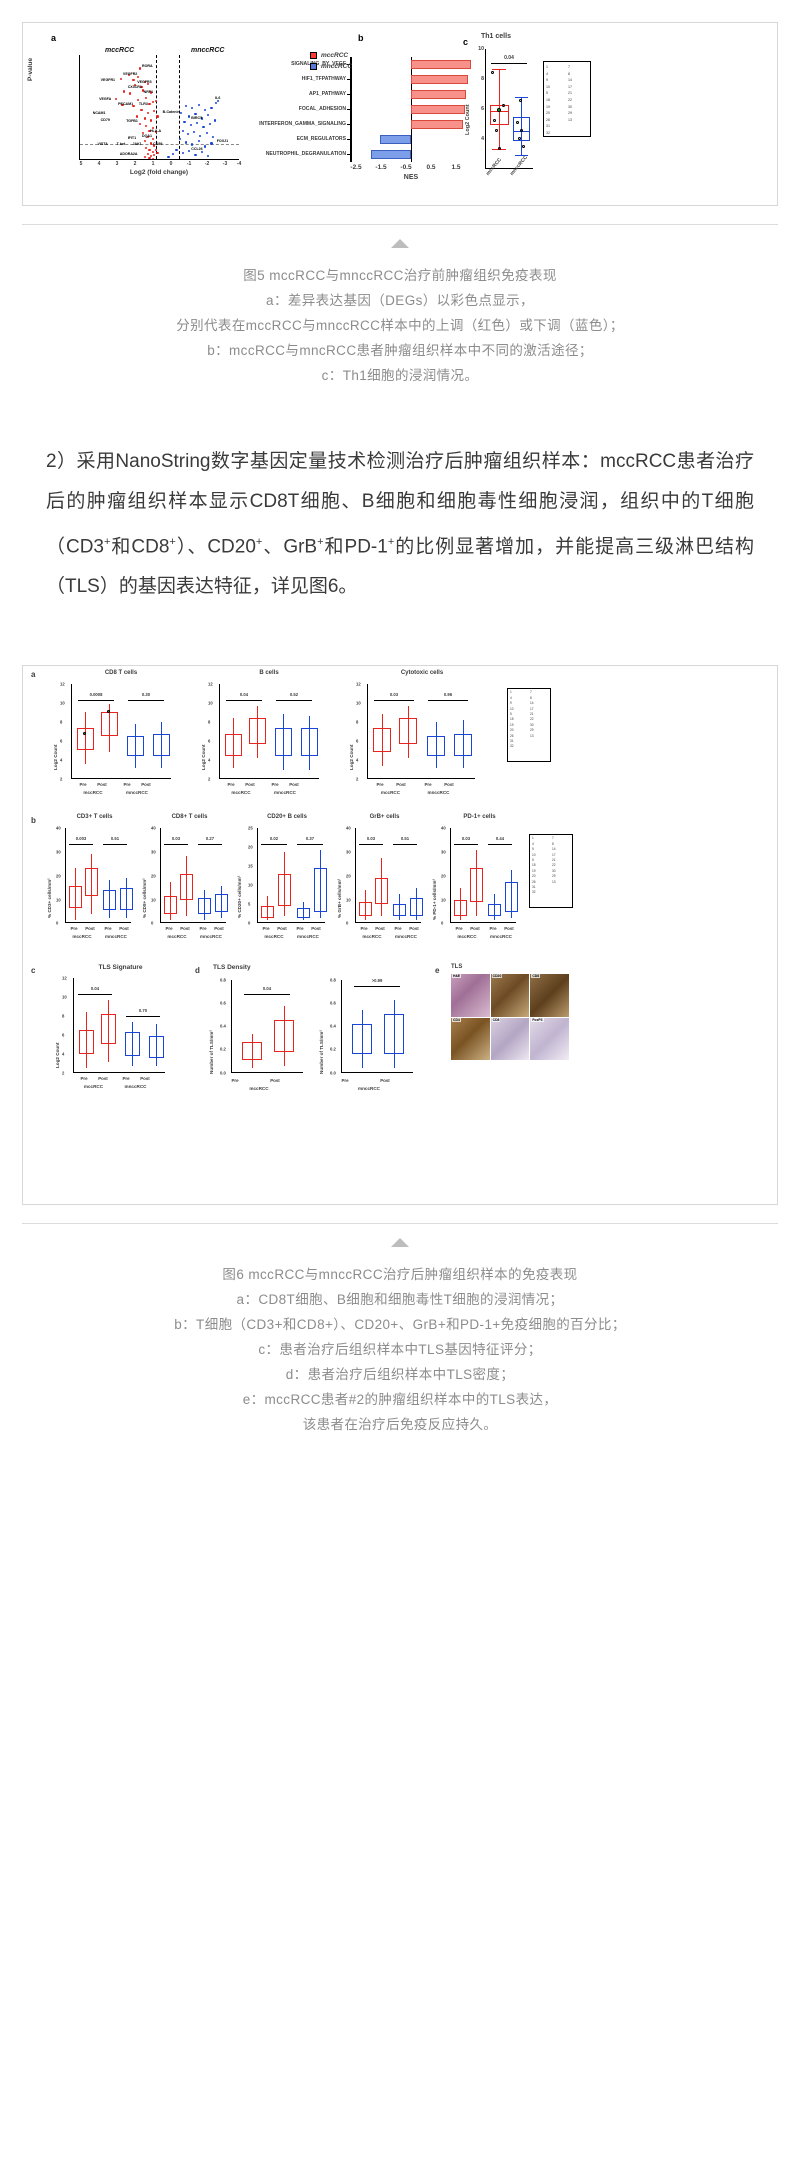 This screenshot has width=800, height=2171. I want to click on figure6-caption-line-6: 该患者在治疗后免疫反应持久。, so click(400, 1425).